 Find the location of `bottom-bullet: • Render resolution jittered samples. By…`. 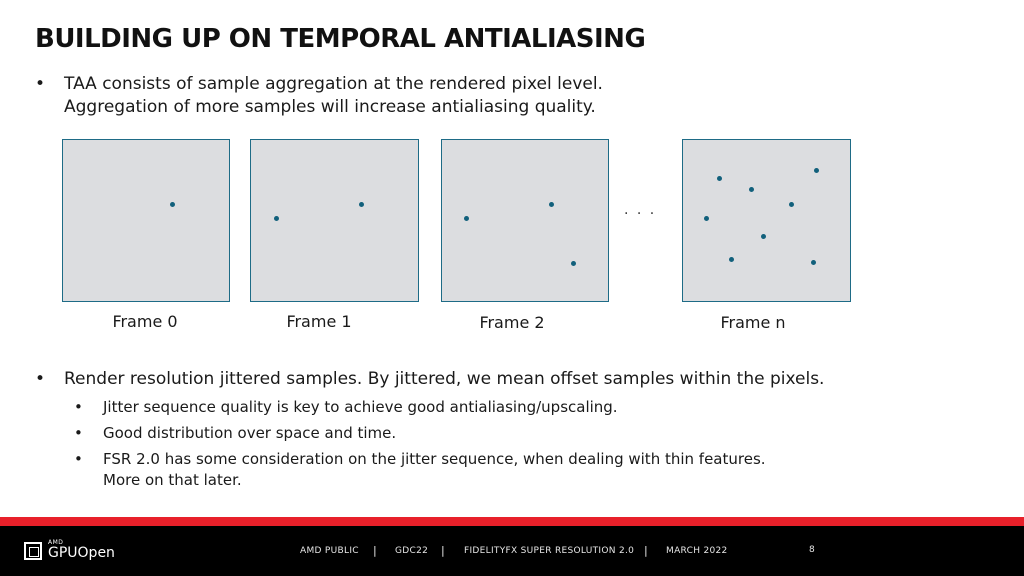

bottom-bullet: • Render resolution jittered samples. By… is located at coordinates (485, 380).